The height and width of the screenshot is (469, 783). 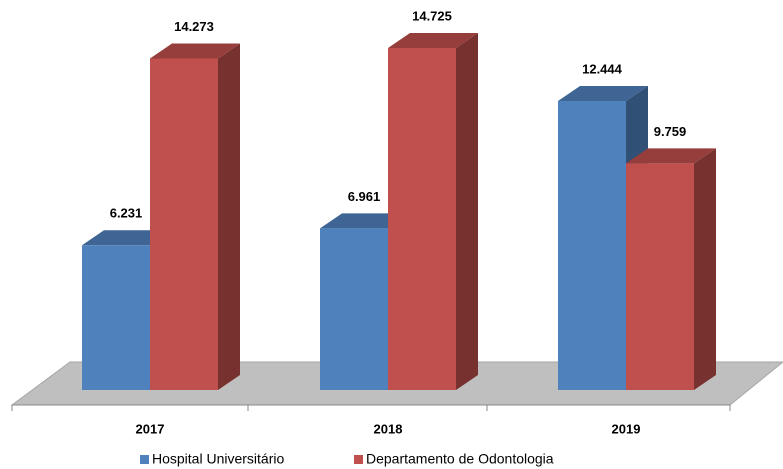 I want to click on value-label: 14.273, so click(x=194, y=26).